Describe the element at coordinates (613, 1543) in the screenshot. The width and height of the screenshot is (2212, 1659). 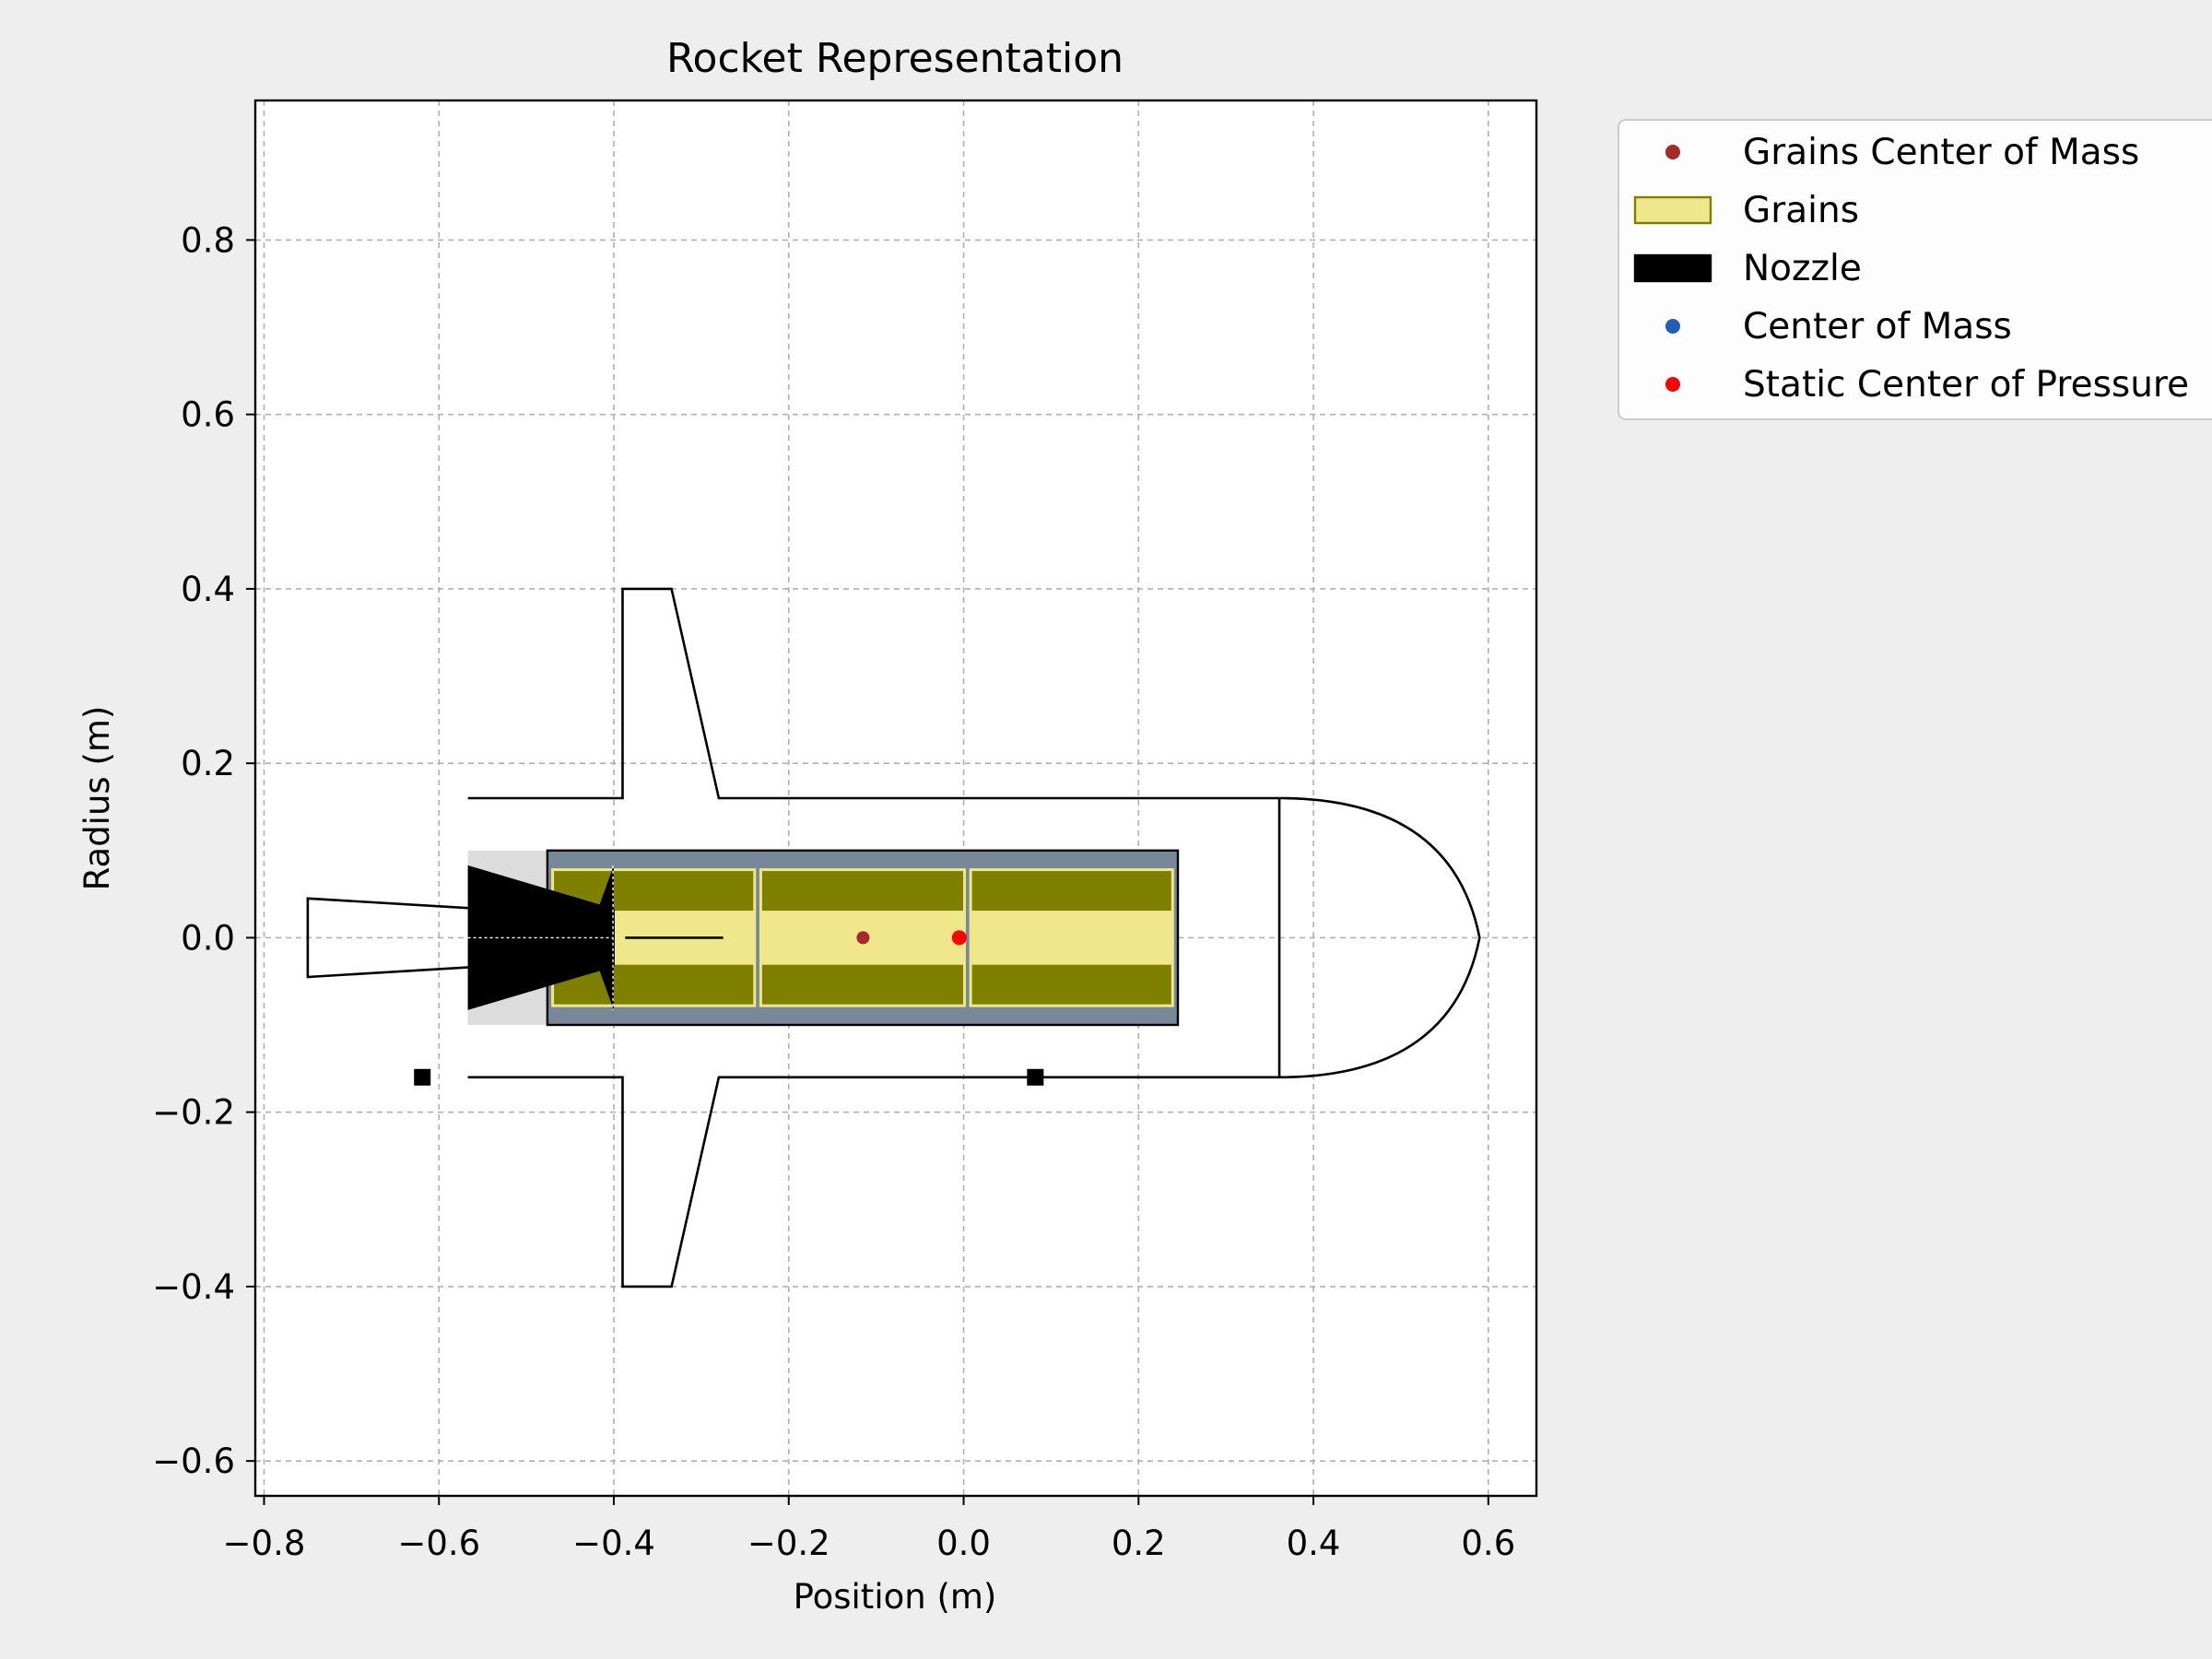
I see `x-tick-label: −0.4` at that location.